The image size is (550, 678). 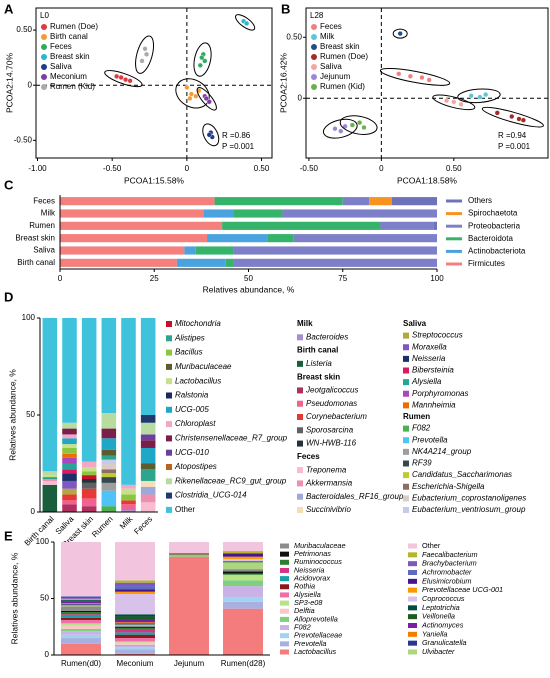 What do you see at coordinates (69, 36) in the screenshot?
I see `legend-label: Birth canal` at bounding box center [69, 36].